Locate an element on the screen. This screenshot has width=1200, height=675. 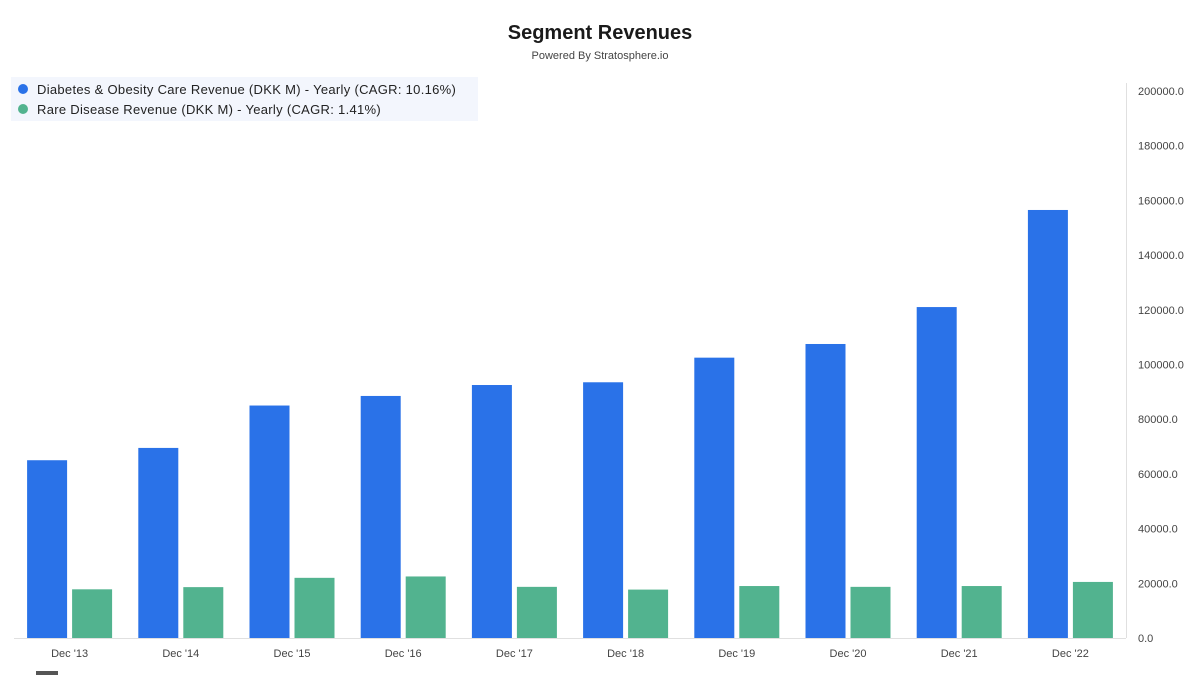
y-tick-label: 20000.0 is located at coordinates (1158, 584).